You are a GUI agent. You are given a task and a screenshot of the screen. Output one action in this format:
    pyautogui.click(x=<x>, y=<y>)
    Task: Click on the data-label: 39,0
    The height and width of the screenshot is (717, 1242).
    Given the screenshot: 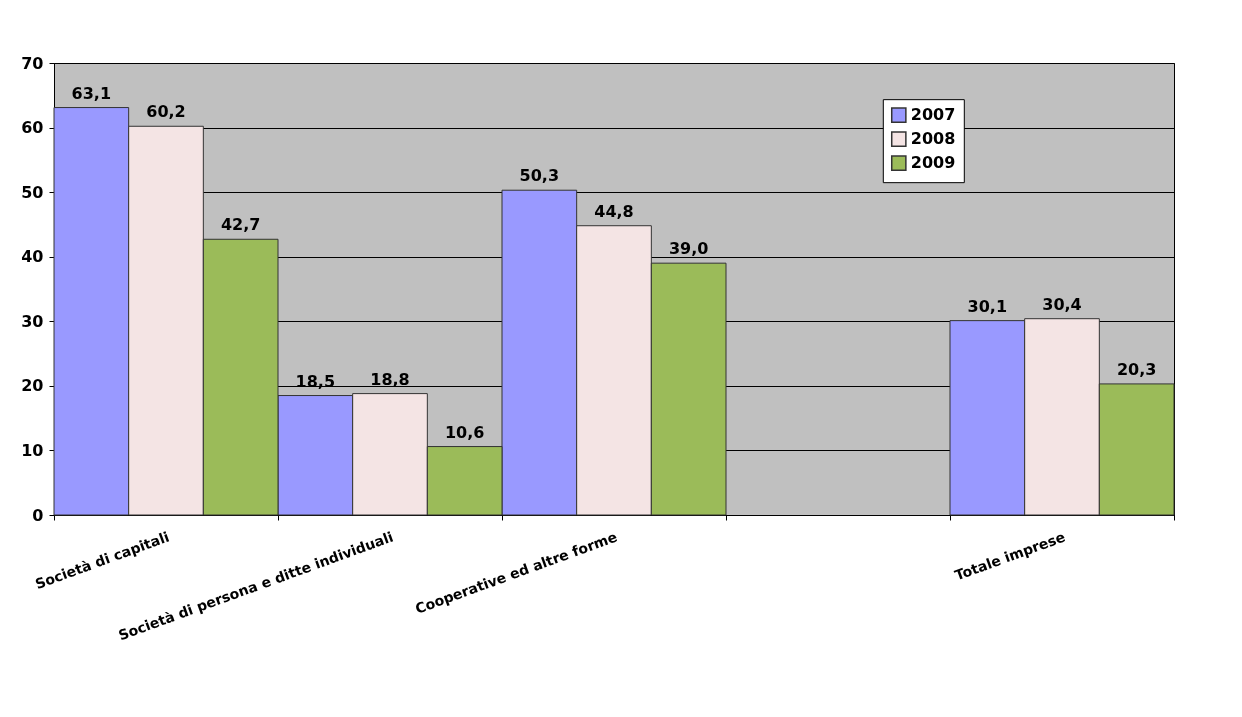 What is the action you would take?
    pyautogui.click(x=688, y=249)
    